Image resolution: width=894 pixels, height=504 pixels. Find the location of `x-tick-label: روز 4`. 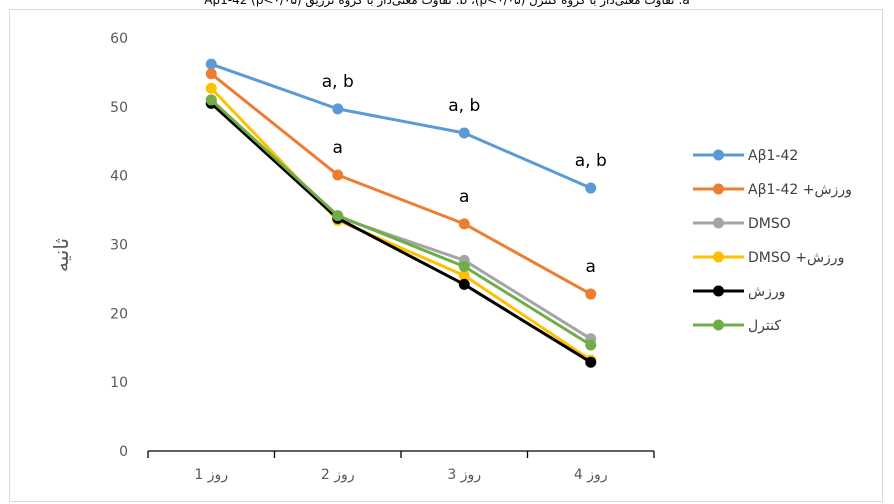

x-tick-label: روز 4 is located at coordinates (591, 475).